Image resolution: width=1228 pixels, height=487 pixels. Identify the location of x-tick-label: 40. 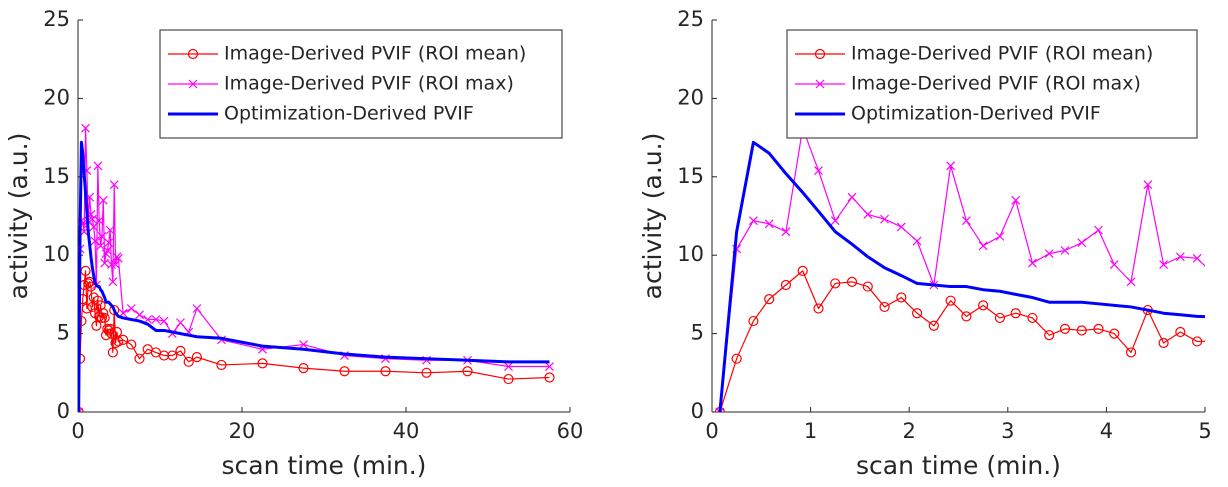
(406, 431).